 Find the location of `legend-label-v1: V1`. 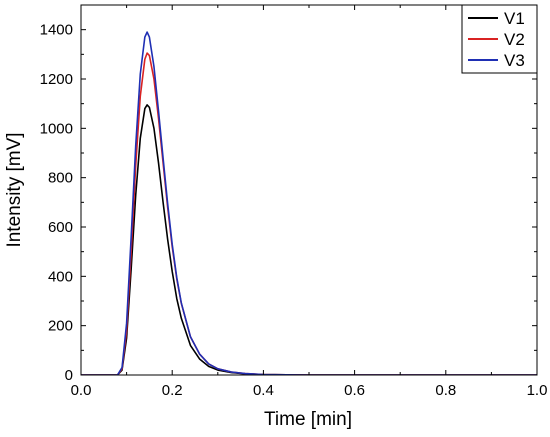

legend-label-v1: V1 is located at coordinates (514, 18).